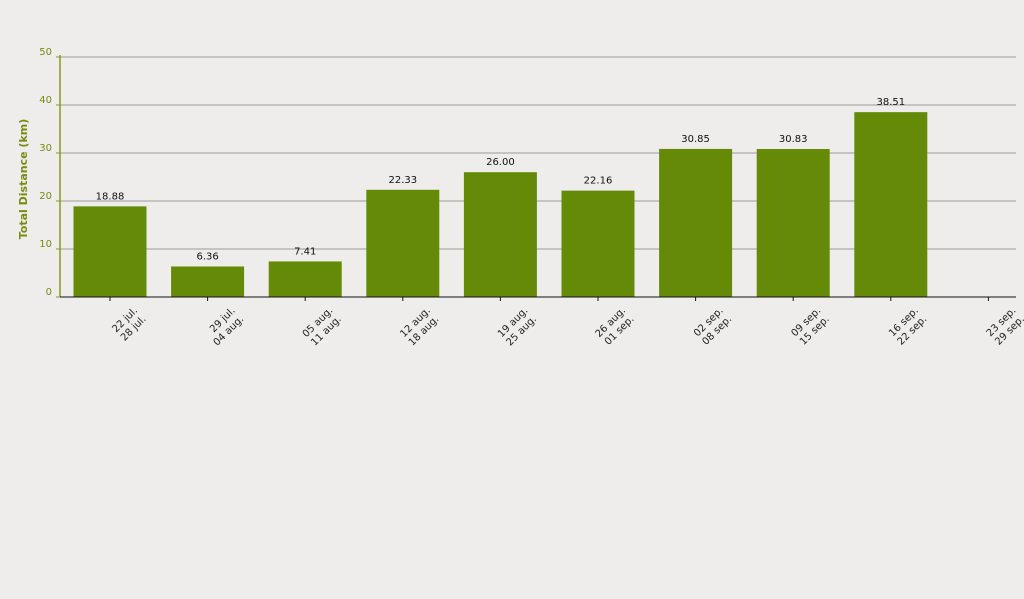 The image size is (1024, 599). What do you see at coordinates (49, 292) in the screenshot?
I see `y-tick-label: 0` at bounding box center [49, 292].